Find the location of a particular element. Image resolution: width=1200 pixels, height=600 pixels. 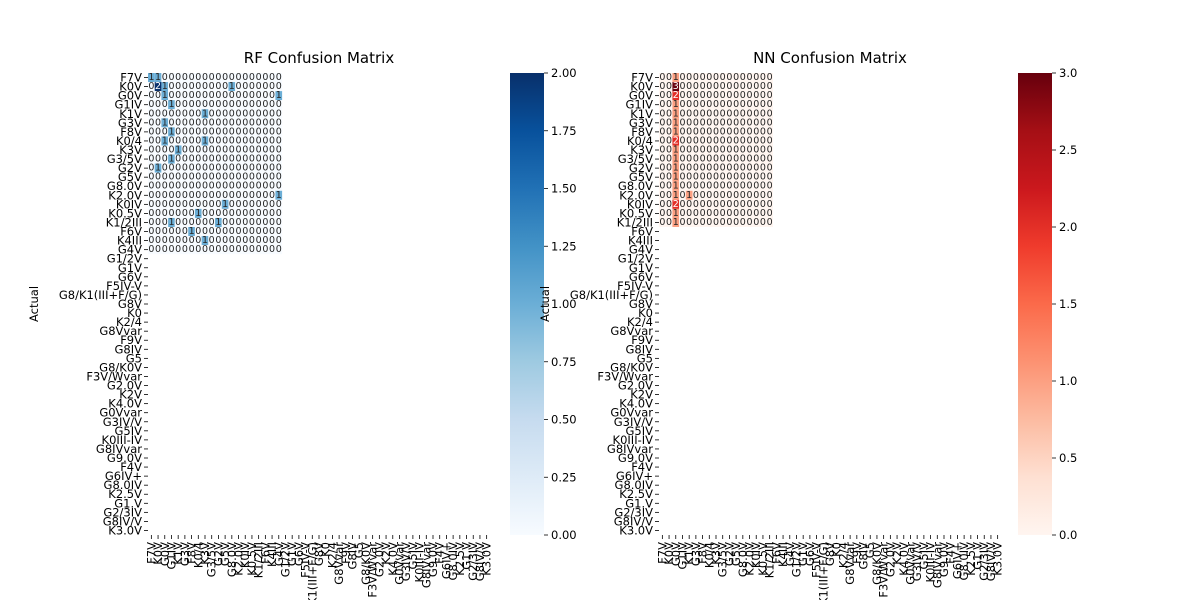

cell-value-label: 1 is located at coordinates (689, 195).